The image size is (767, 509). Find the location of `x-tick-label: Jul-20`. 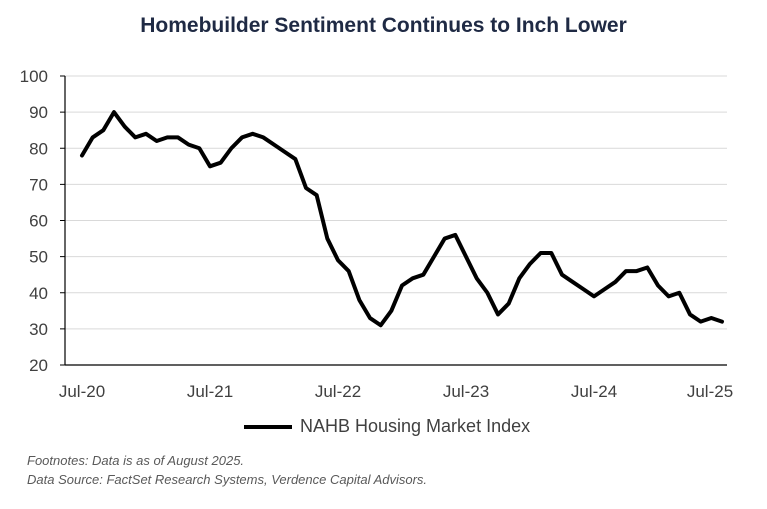

x-tick-label: Jul-20 is located at coordinates (82, 391).